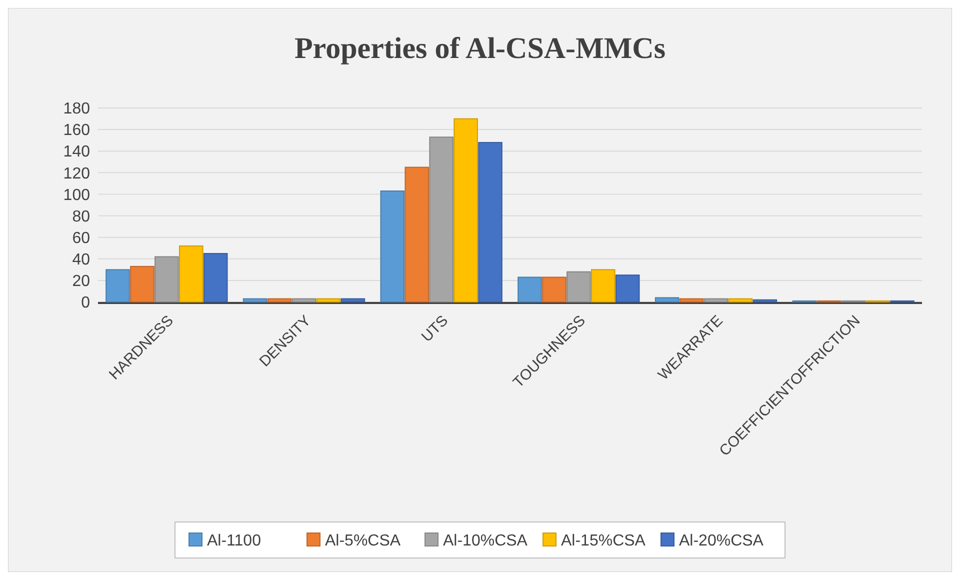 This screenshot has width=960, height=580. Describe the element at coordinates (234, 541) in the screenshot. I see `legend-label: Al-1100` at that location.